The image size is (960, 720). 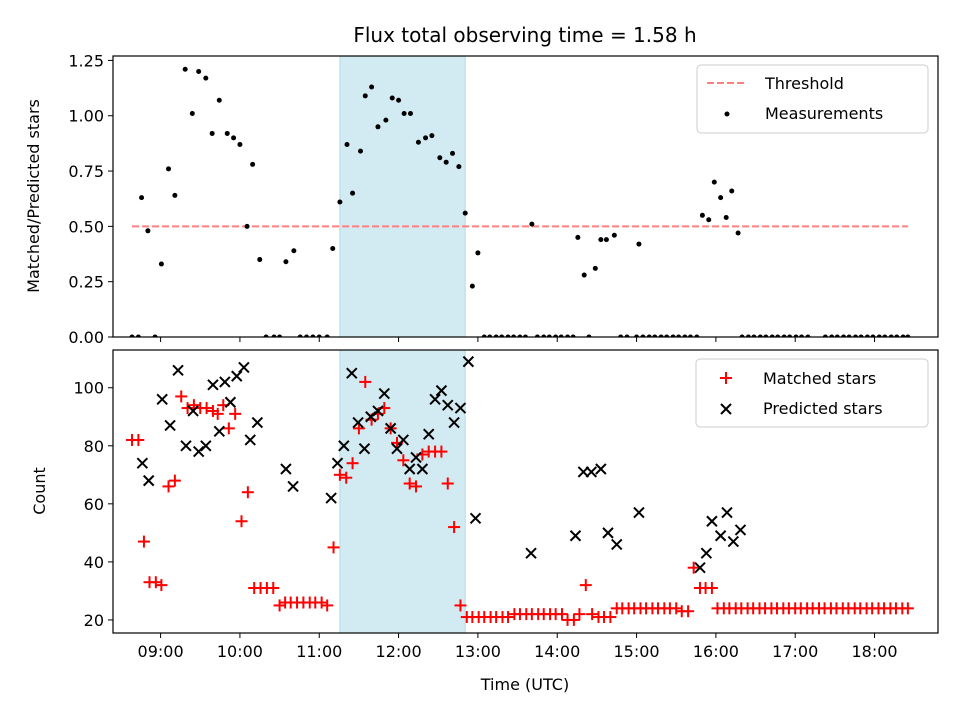 What do you see at coordinates (557, 651) in the screenshot?
I see `x-tick-label: 14:00` at bounding box center [557, 651].